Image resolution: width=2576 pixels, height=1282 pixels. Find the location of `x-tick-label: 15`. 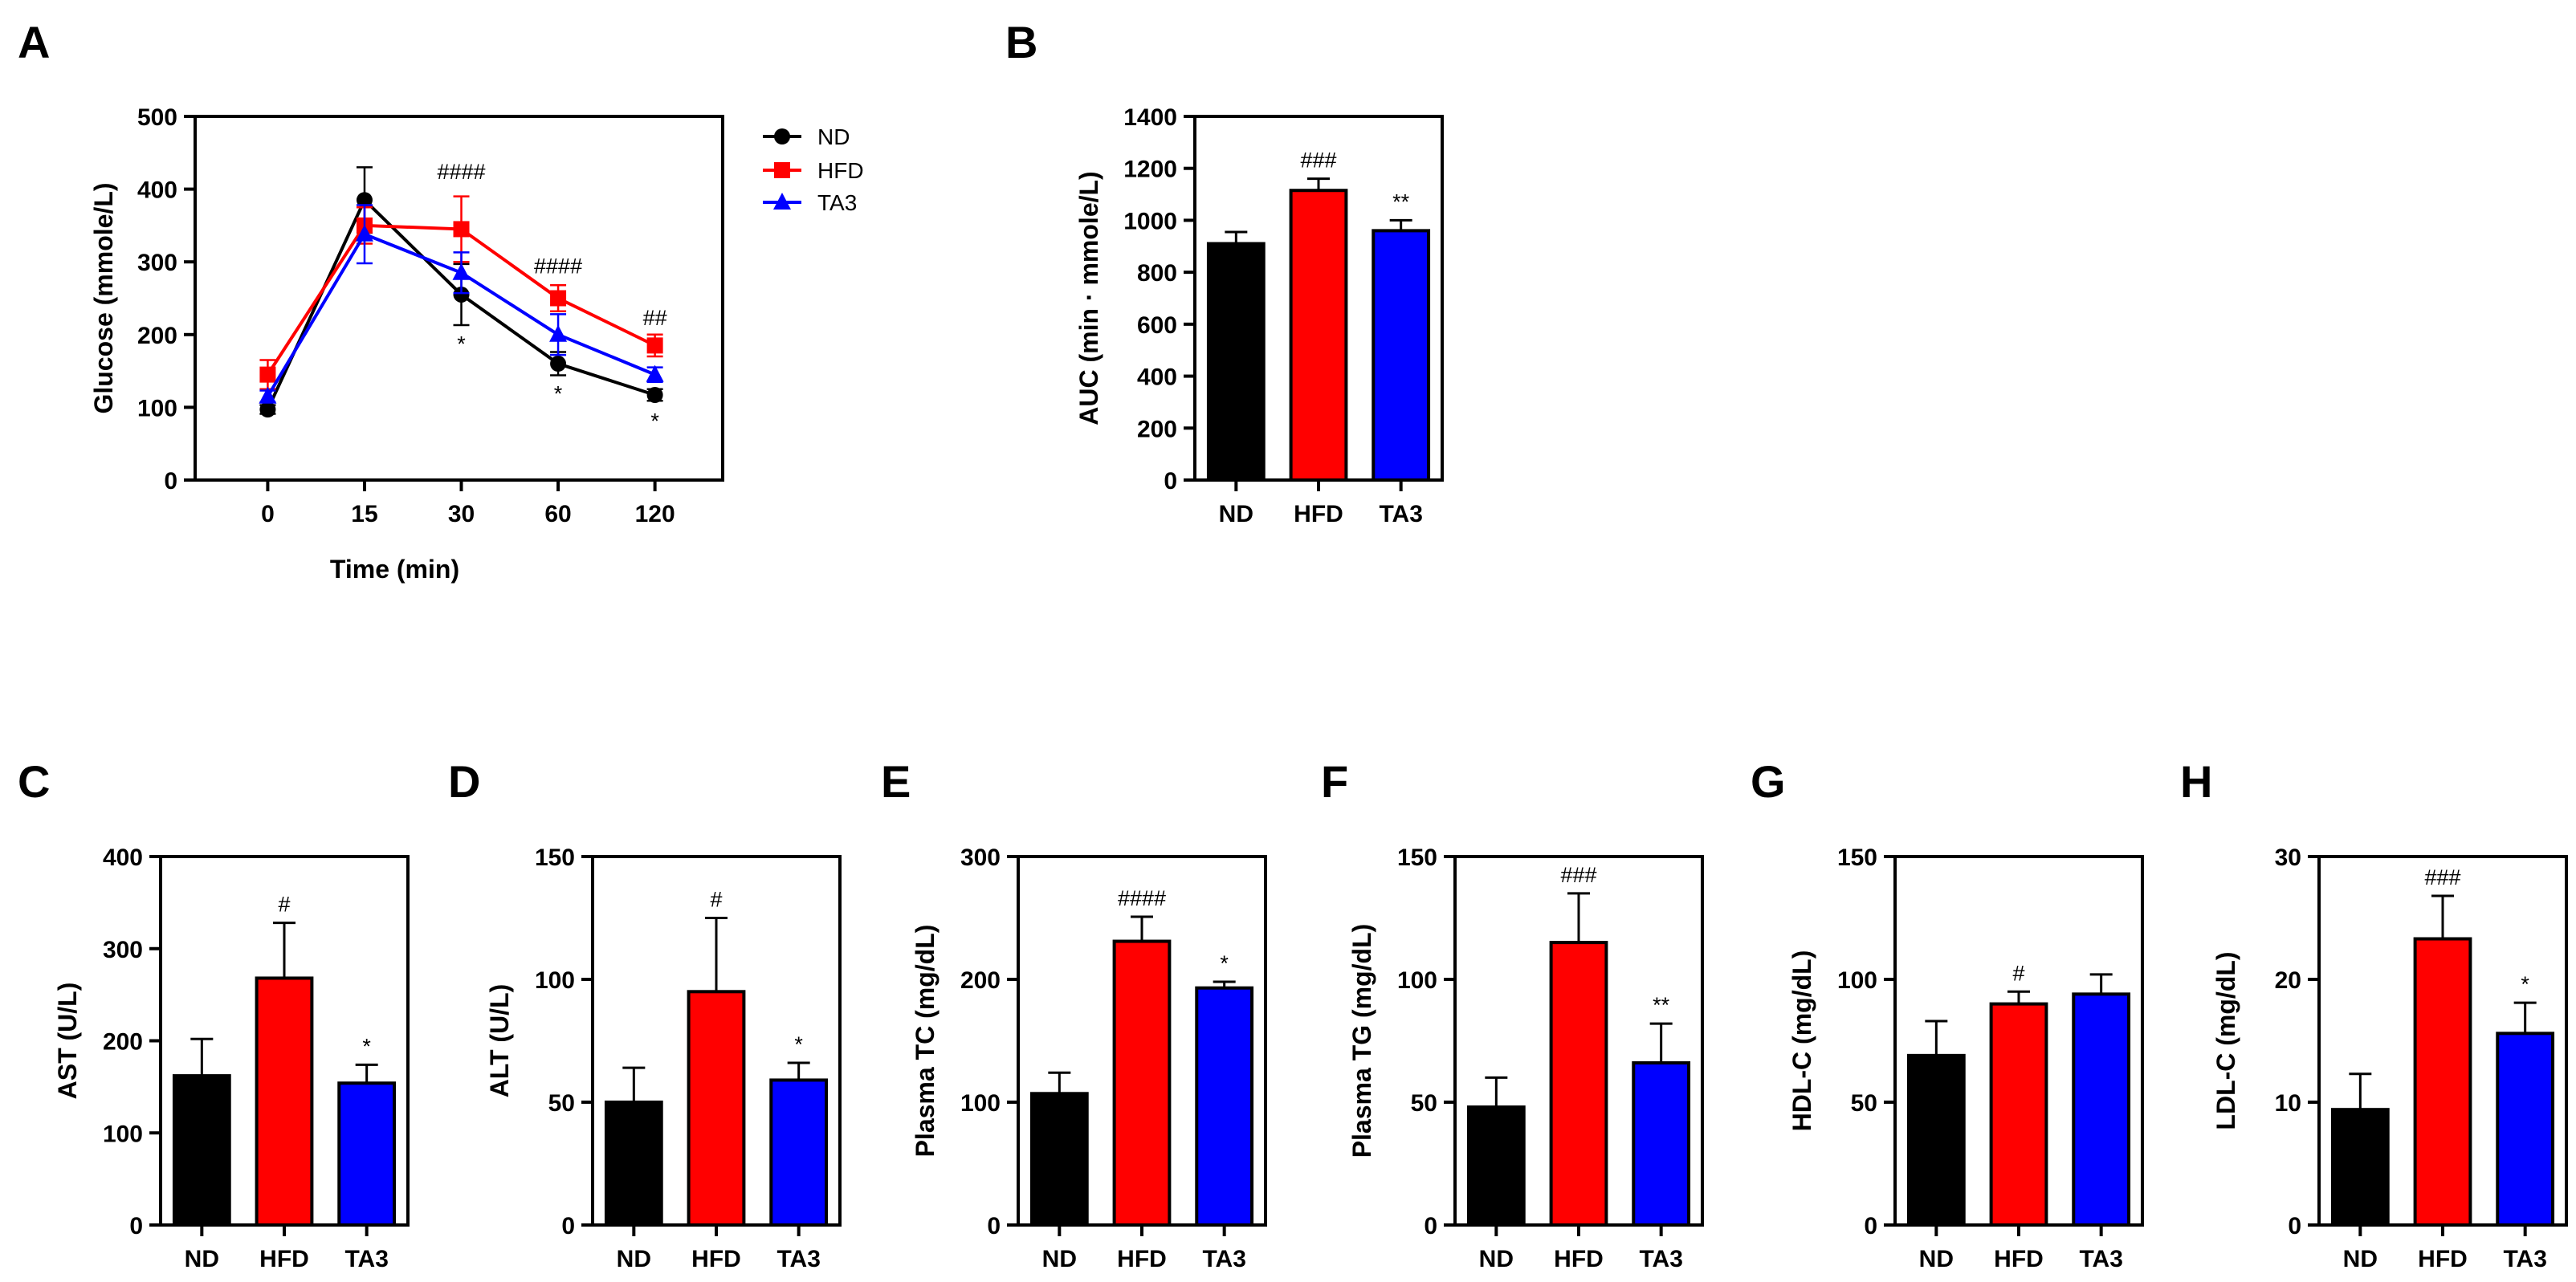

x-tick-label: 15 is located at coordinates (364, 514).